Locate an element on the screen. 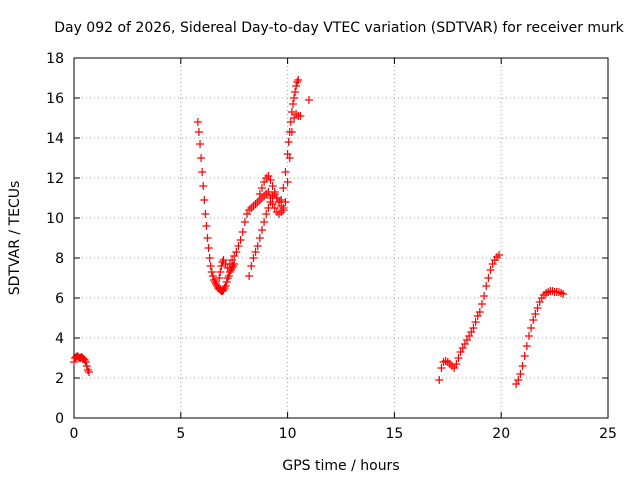  y-tick-label: 14 is located at coordinates (55, 139).